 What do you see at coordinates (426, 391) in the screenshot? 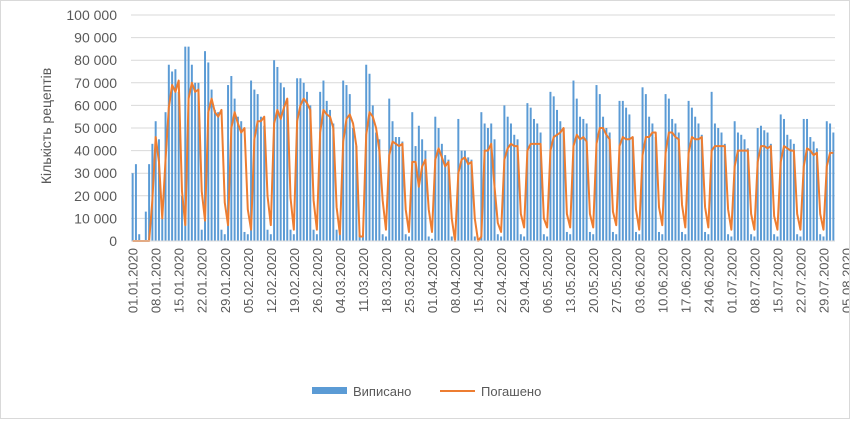
I see `legend: Виписано Погашено` at bounding box center [426, 391].